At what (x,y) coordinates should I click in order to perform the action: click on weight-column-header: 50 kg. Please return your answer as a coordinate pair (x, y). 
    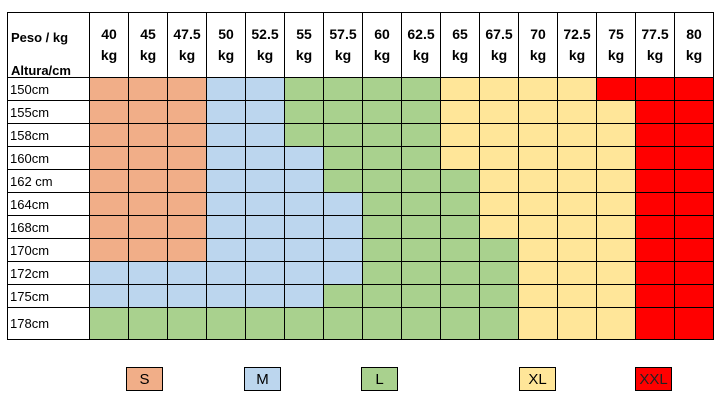
    Looking at the image, I should click on (226, 45).